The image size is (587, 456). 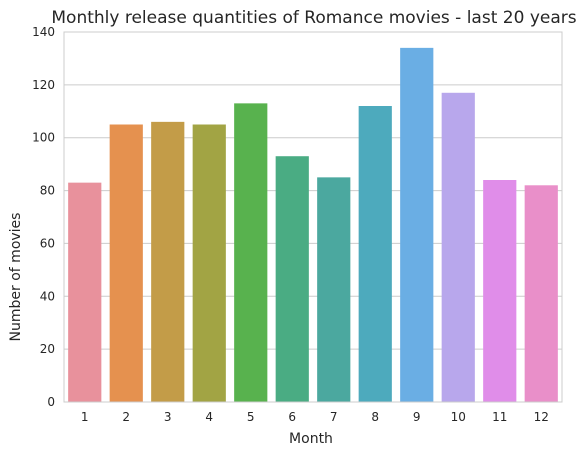 What do you see at coordinates (126, 417) in the screenshot?
I see `x-tick-label: 2` at bounding box center [126, 417].